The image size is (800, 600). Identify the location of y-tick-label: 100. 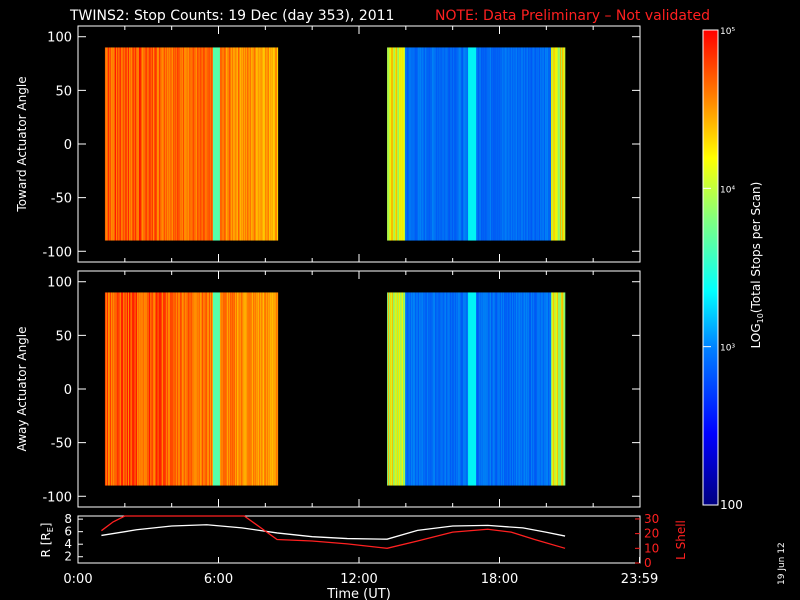
(59, 38).